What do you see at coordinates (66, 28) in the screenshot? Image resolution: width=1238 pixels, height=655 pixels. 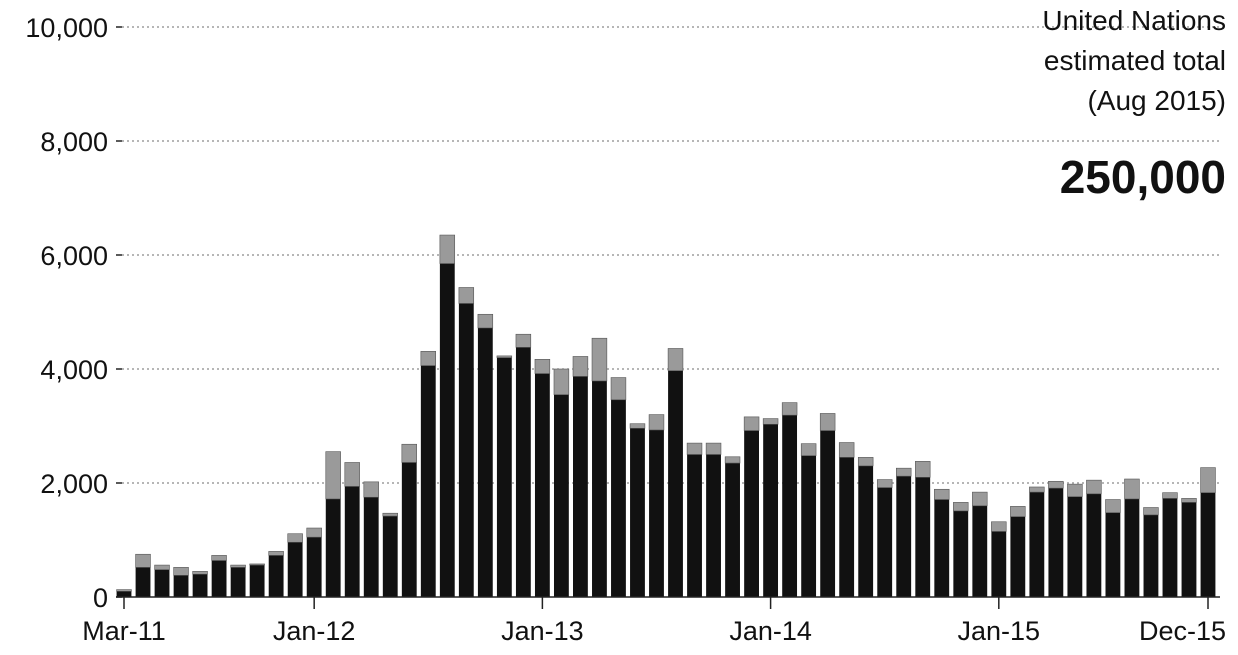 I see `y-tick-label: 10,000` at bounding box center [66, 28].